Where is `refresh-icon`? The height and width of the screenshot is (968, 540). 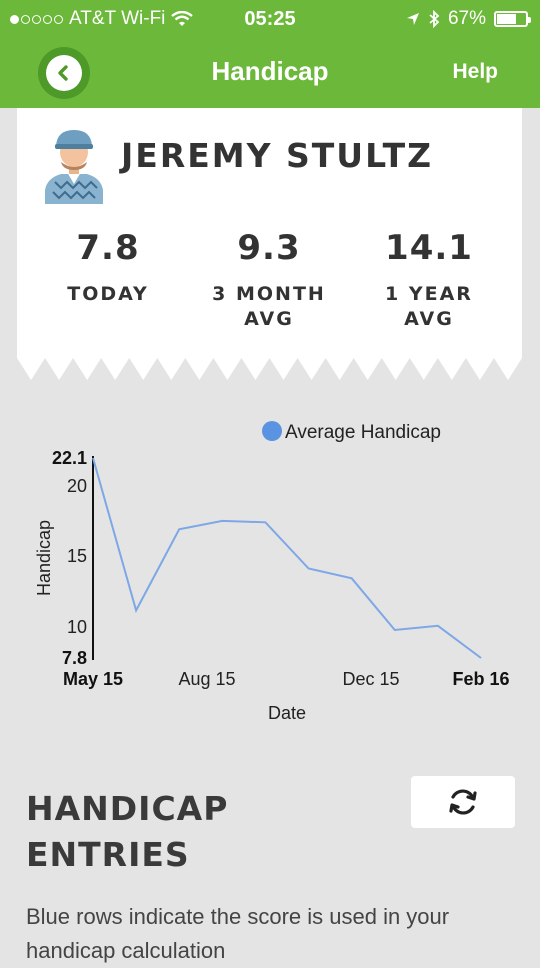
refresh-icon is located at coordinates (463, 802).